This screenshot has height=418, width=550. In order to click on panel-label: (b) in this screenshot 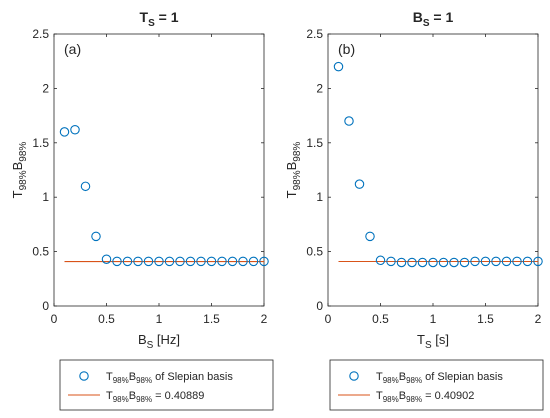, I will do `click(346, 49)`.